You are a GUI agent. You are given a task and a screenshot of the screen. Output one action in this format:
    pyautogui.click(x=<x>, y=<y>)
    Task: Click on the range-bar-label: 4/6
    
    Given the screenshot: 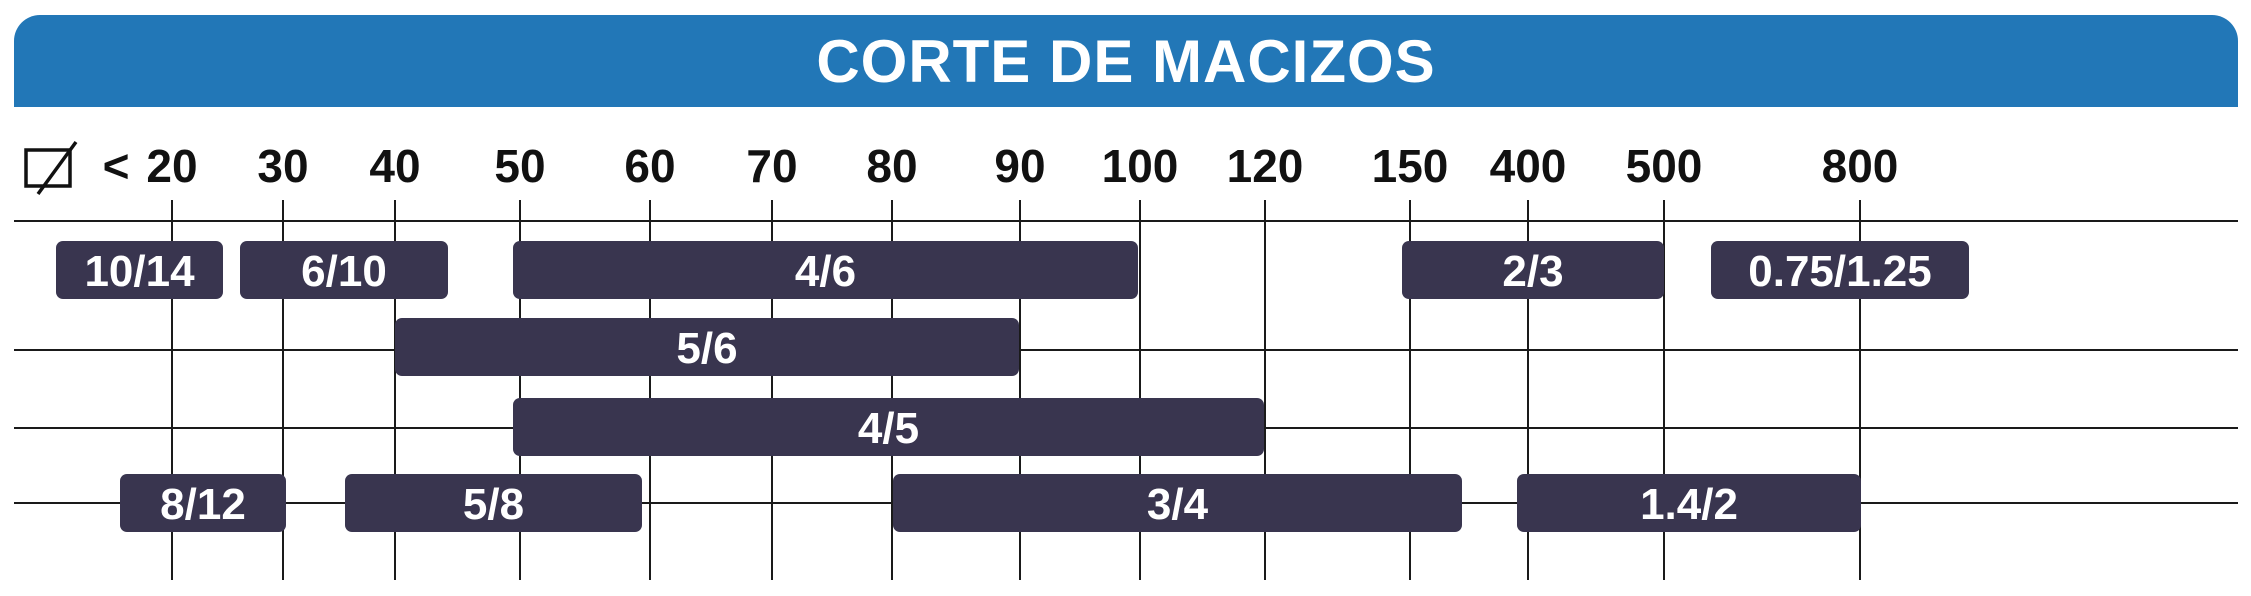 What is the action you would take?
    pyautogui.click(x=825, y=271)
    